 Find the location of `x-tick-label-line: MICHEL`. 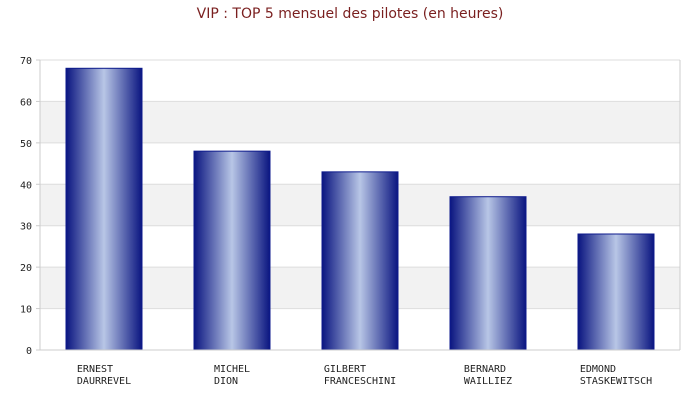

x-tick-label-line: MICHEL is located at coordinates (232, 369).